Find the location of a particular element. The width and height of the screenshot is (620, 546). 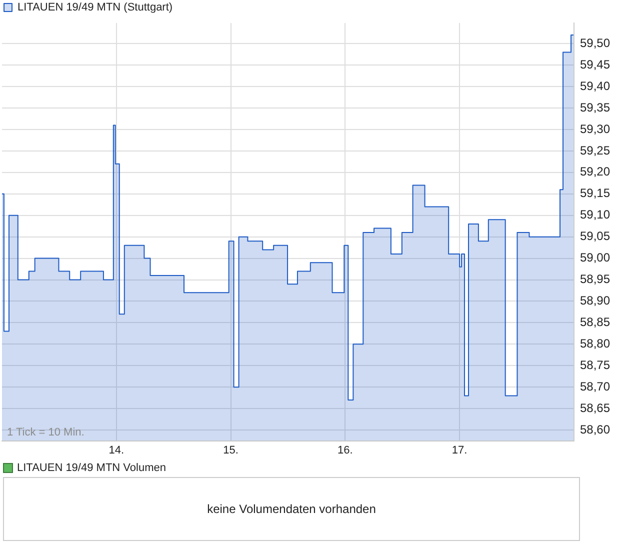

y-tick-label: 59,45 is located at coordinates (595, 64).